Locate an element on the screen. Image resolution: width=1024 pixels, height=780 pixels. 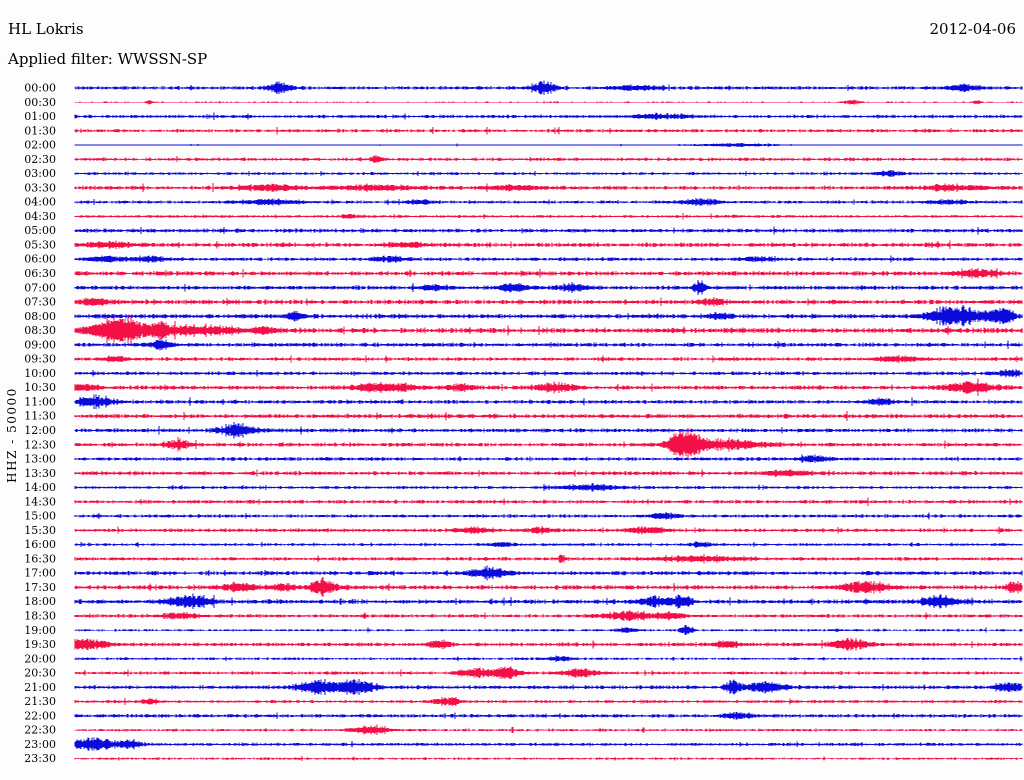
time-label: 18:00 is located at coordinates (40, 601).